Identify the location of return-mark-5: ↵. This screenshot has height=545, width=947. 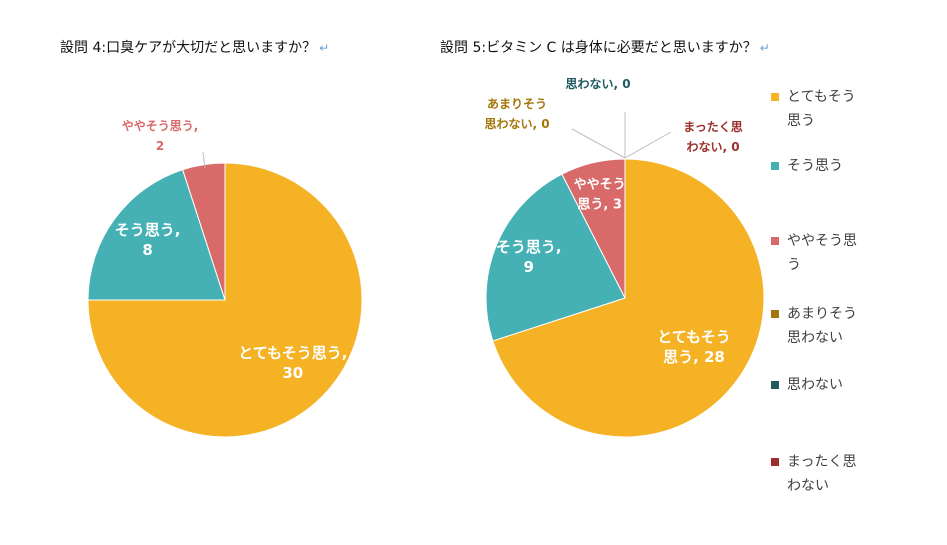
(765, 48).